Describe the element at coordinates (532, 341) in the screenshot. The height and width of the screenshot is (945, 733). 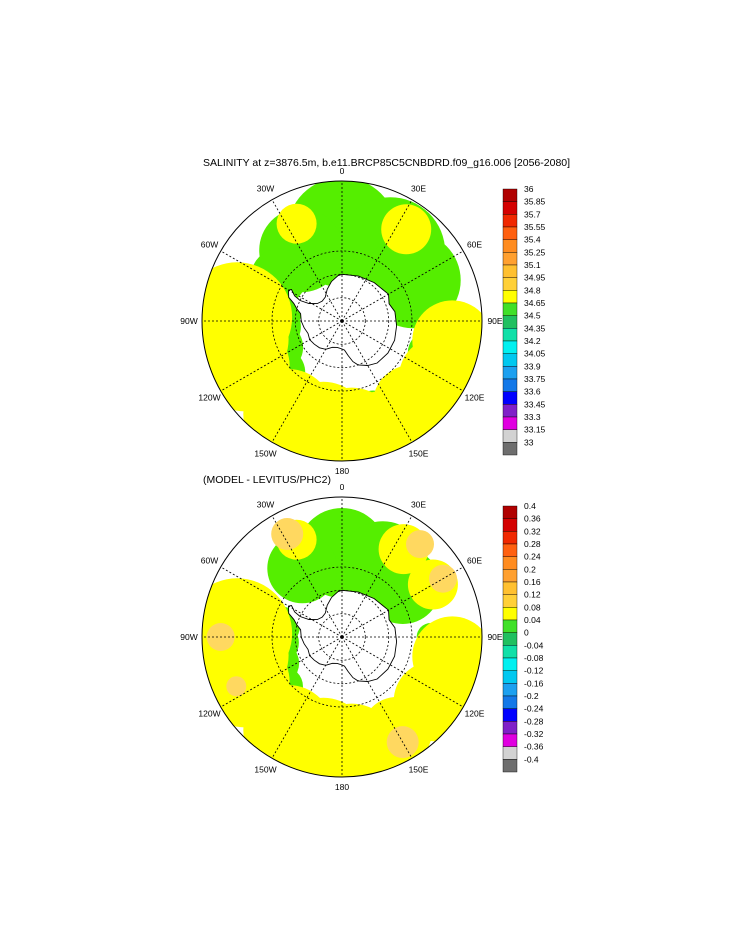
I see `colorbar-label: 34.2` at that location.